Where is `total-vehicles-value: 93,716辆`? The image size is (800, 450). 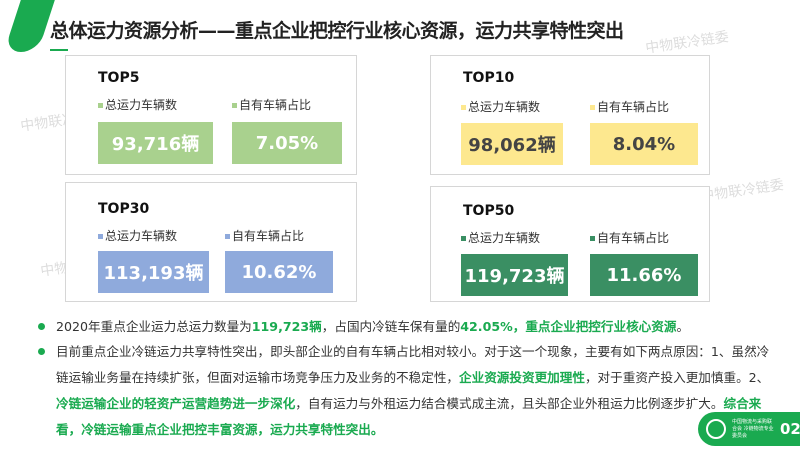 total-vehicles-value: 93,716辆 is located at coordinates (155, 143).